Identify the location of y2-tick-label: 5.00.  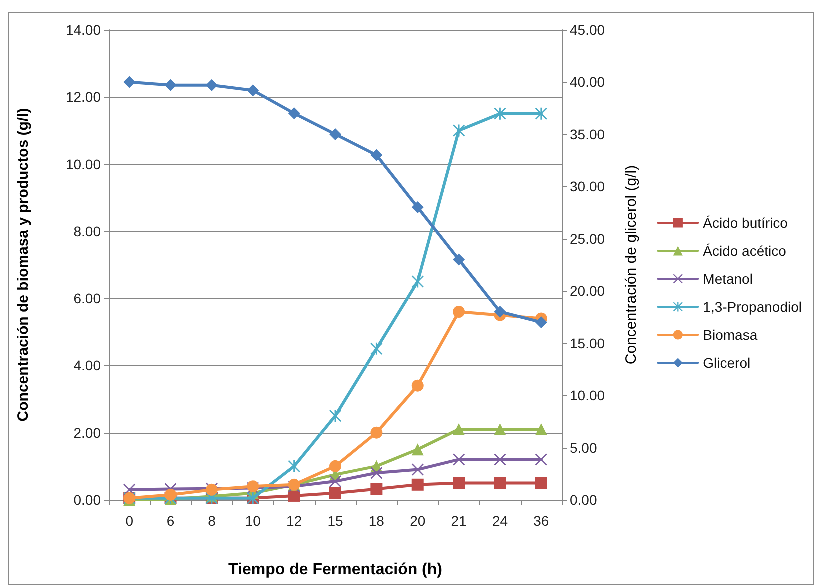
(584, 448).